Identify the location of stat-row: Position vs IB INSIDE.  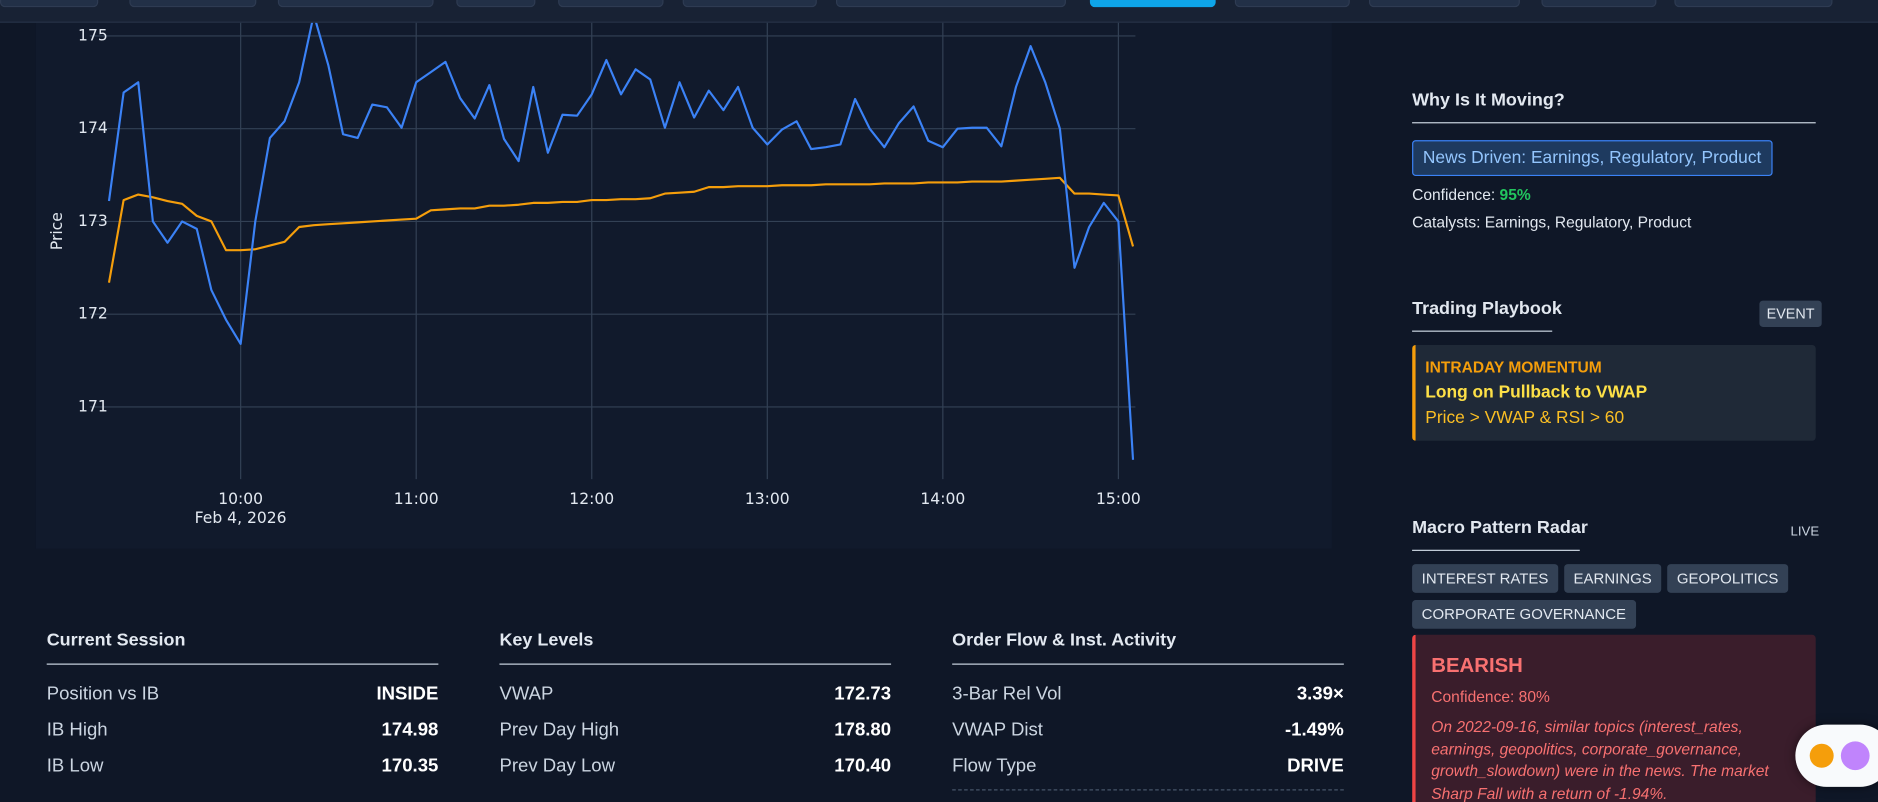
(243, 695).